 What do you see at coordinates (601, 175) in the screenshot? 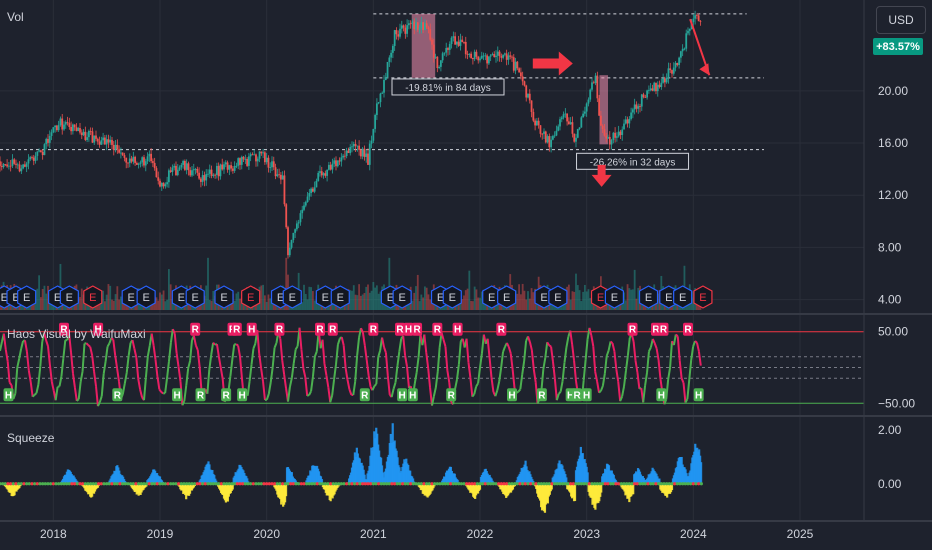
I see `callout-arrow-down` at bounding box center [601, 175].